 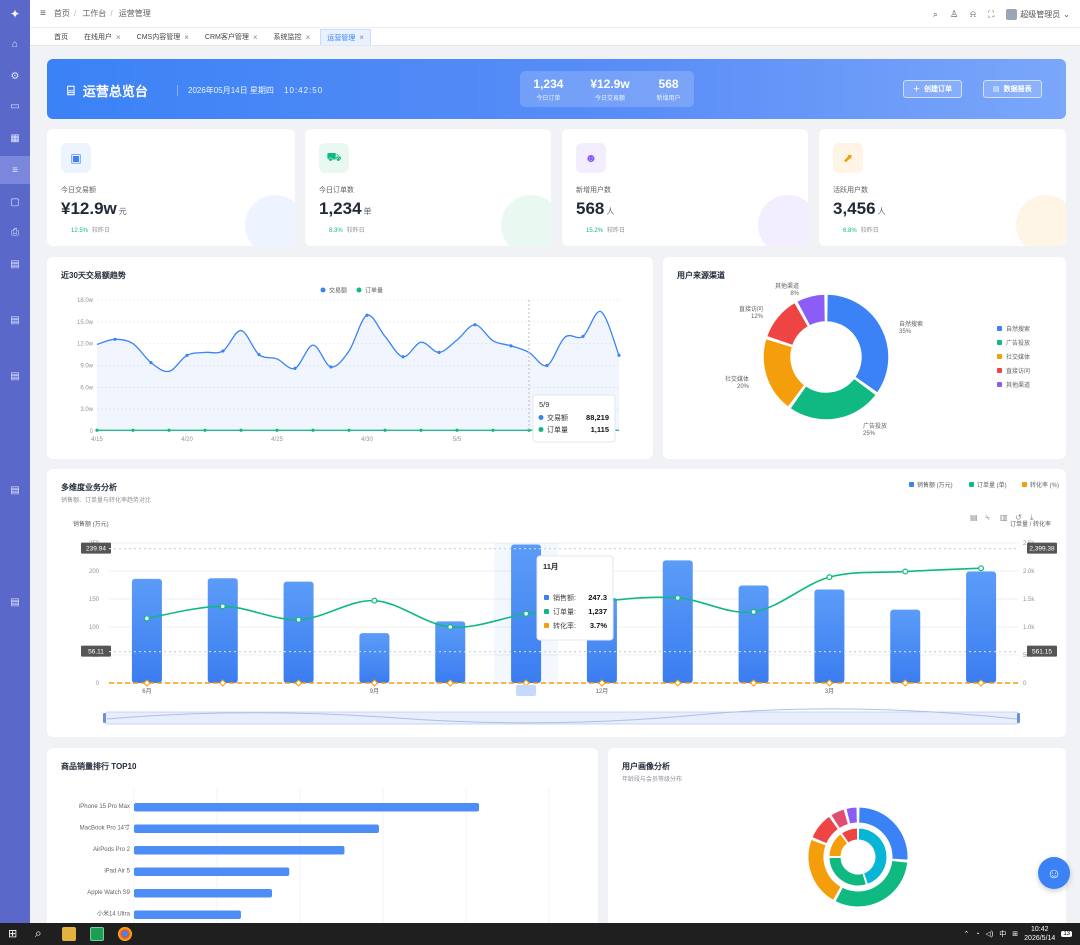 I want to click on scrollbar, so click(x=1076, y=484).